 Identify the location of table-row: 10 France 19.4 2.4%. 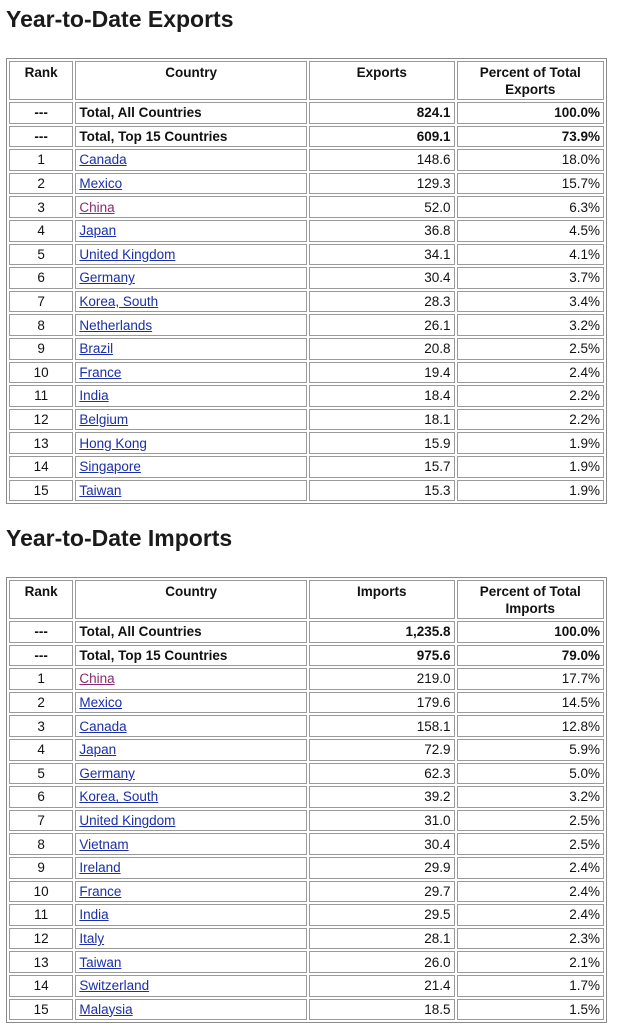
(306, 372).